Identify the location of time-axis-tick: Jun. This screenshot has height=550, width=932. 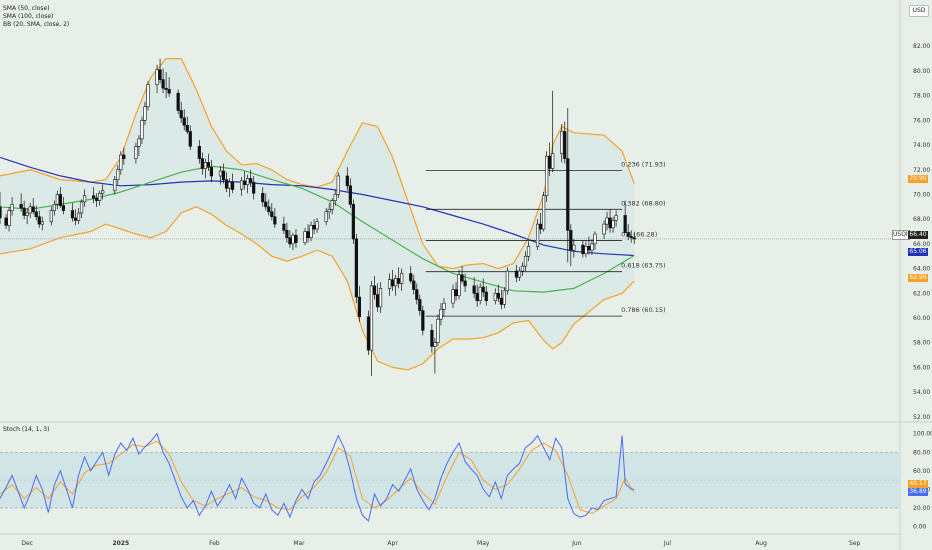
(576, 543).